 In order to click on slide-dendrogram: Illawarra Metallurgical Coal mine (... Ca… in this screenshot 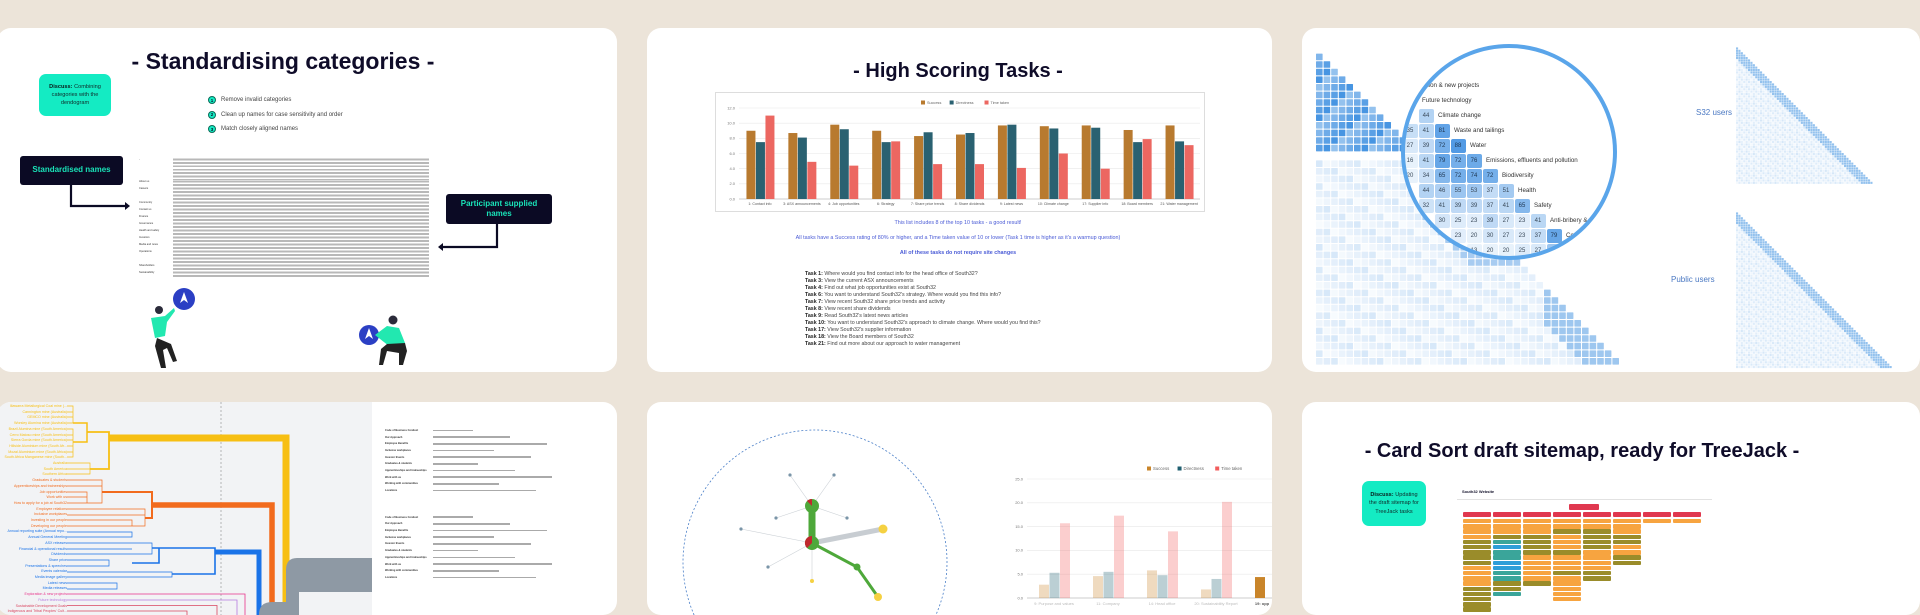, I will do `click(308, 508)`.